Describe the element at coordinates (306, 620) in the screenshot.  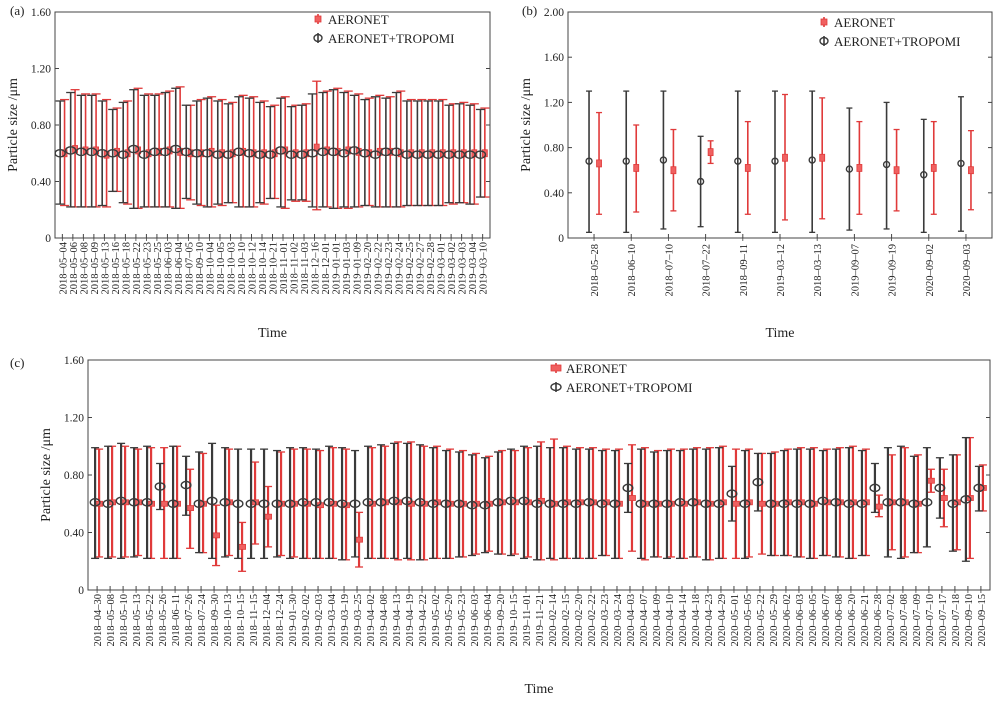
I see `x-tick-label: 2019–02–02` at that location.